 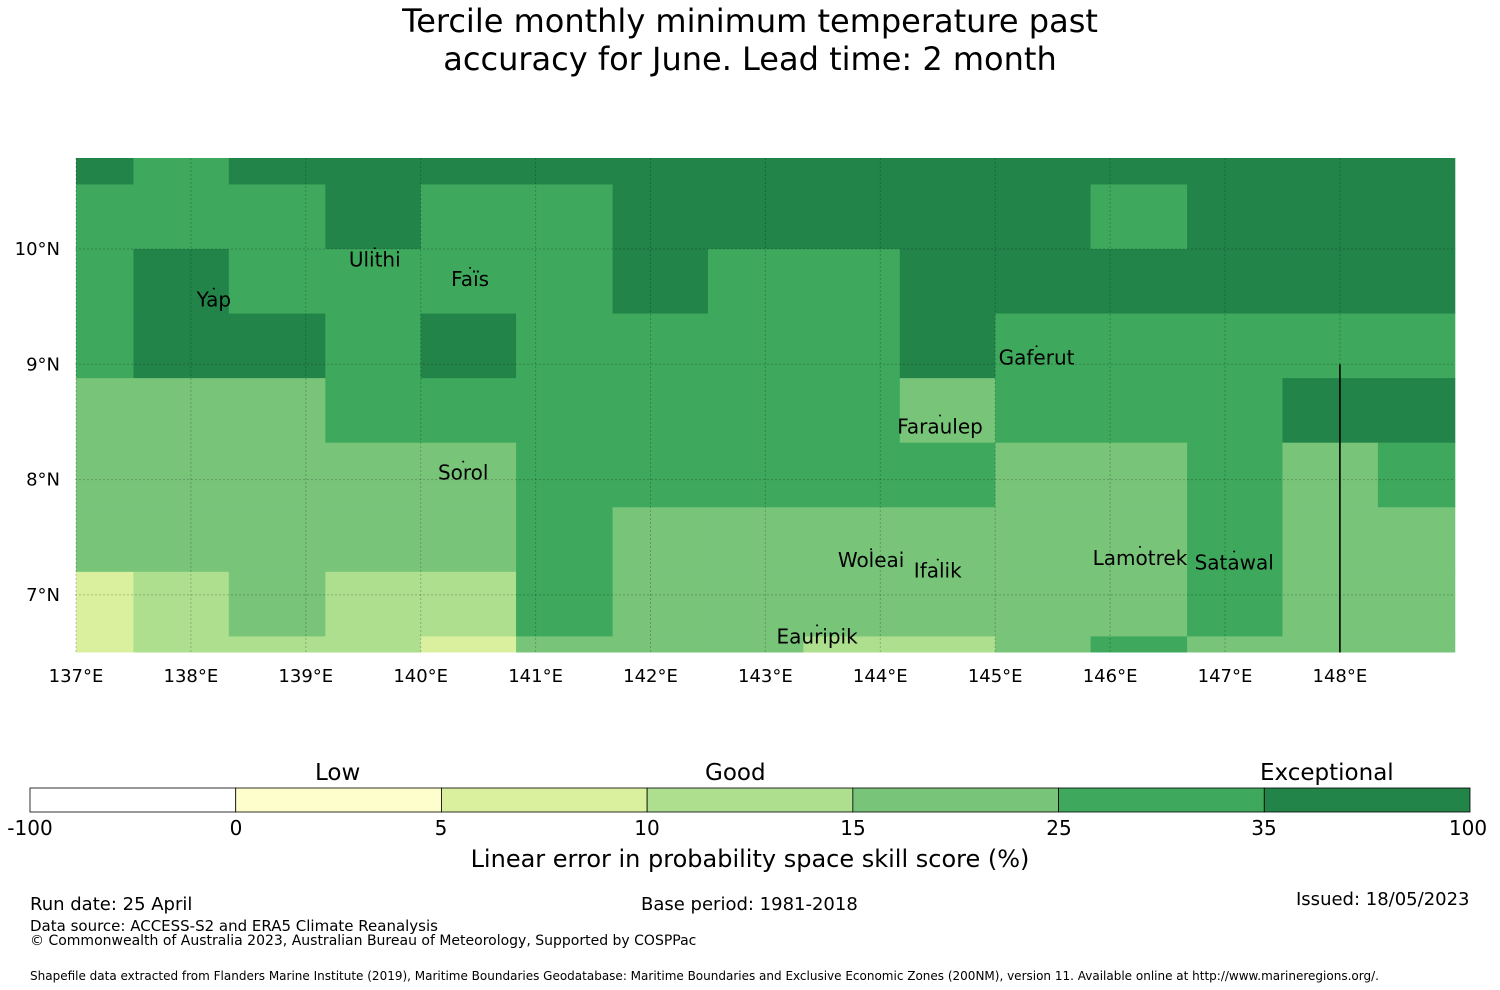 I want to click on longitude-tick-label: 148°E, so click(x=1340, y=676).